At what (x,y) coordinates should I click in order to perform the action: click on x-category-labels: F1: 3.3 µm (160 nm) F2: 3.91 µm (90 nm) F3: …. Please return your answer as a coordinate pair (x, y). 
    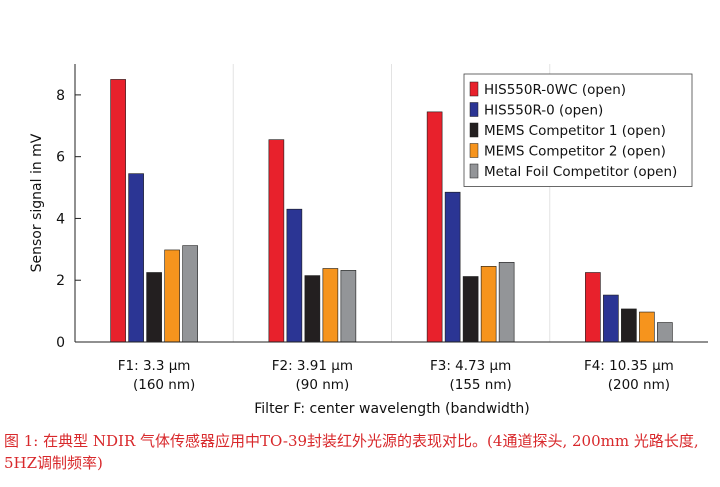
    Looking at the image, I should click on (396, 375).